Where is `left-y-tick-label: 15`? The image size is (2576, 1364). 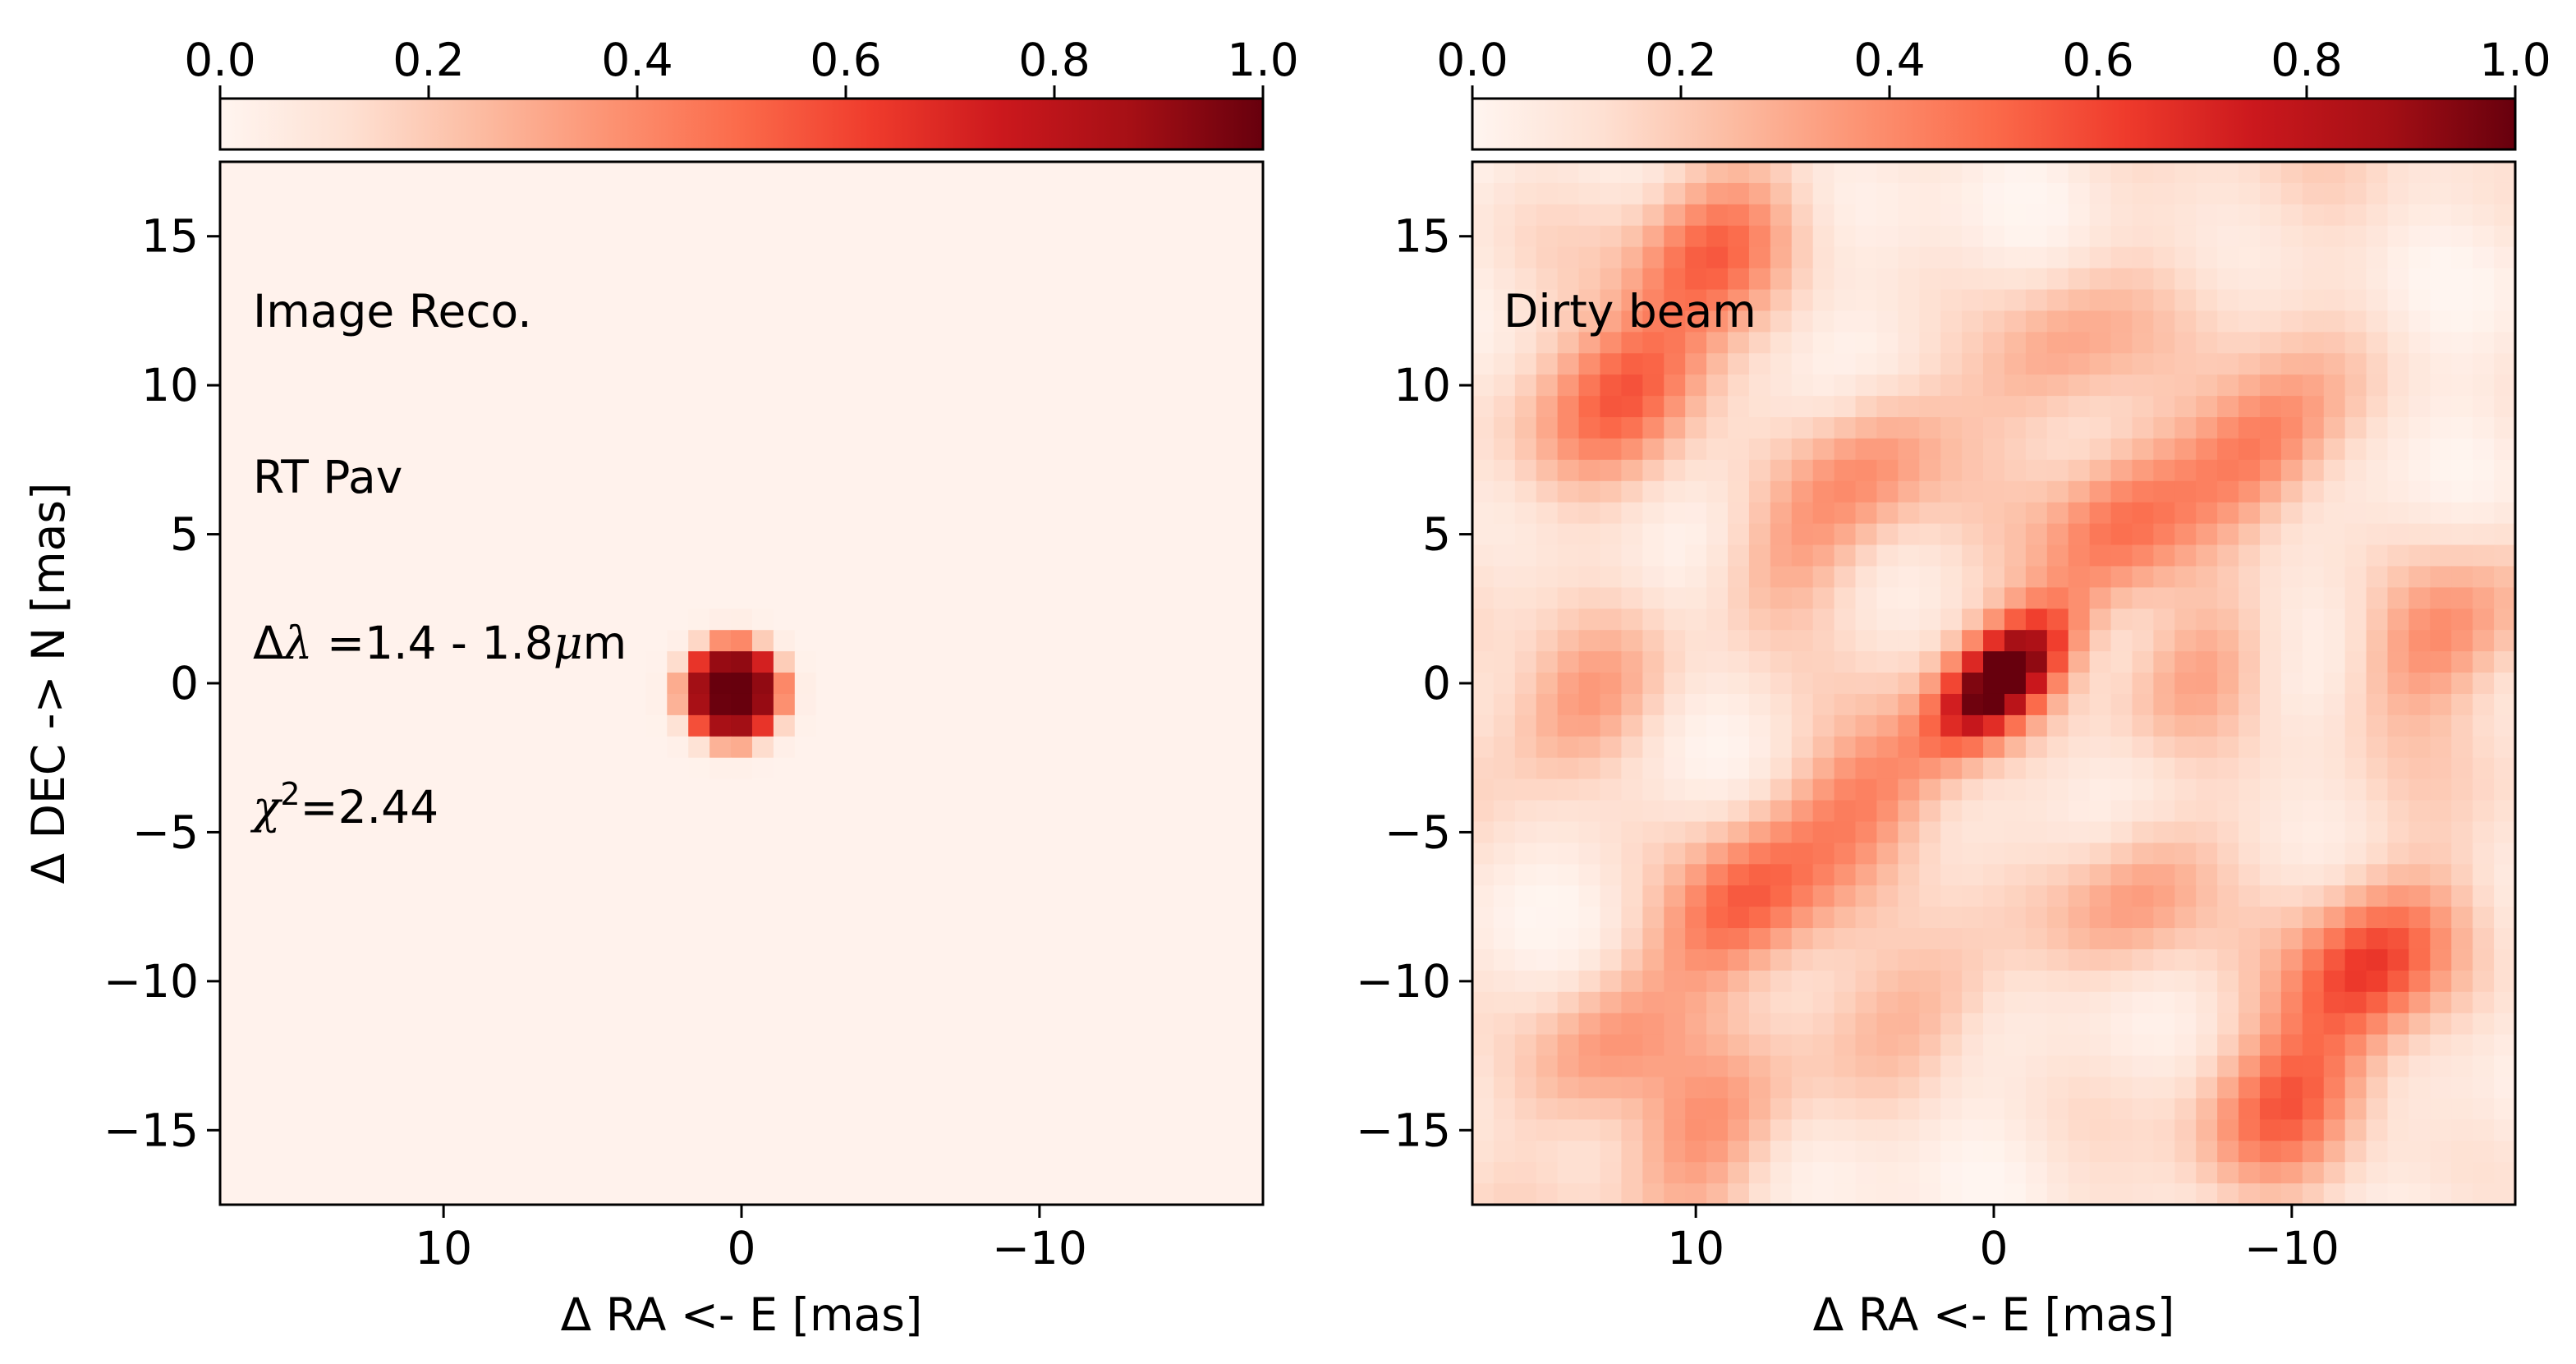 left-y-tick-label: 15 is located at coordinates (170, 236).